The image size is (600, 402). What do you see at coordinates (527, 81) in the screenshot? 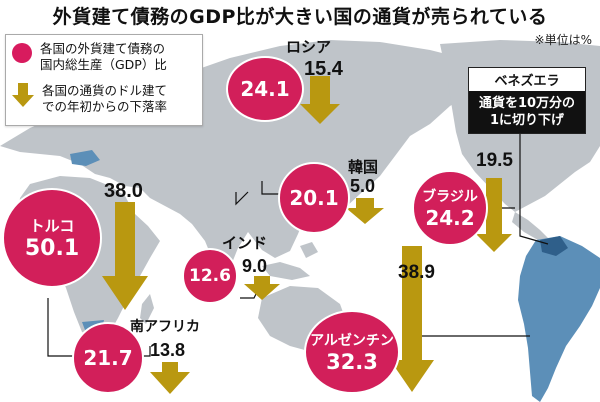
I see `venezuela-label: ベネズエラ` at bounding box center [527, 81].